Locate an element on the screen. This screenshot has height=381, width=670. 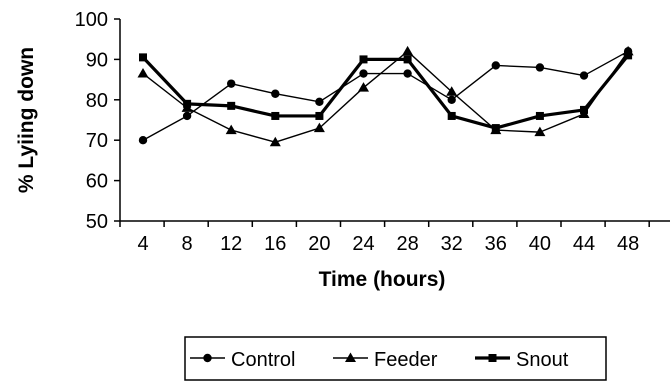
x-tick-label: 20 is located at coordinates (319, 244).